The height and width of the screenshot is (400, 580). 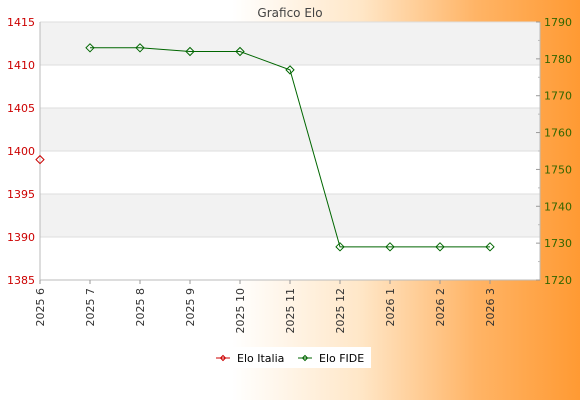 I want to click on legend: Elo Italia Elo FIDE, so click(x=290, y=357).